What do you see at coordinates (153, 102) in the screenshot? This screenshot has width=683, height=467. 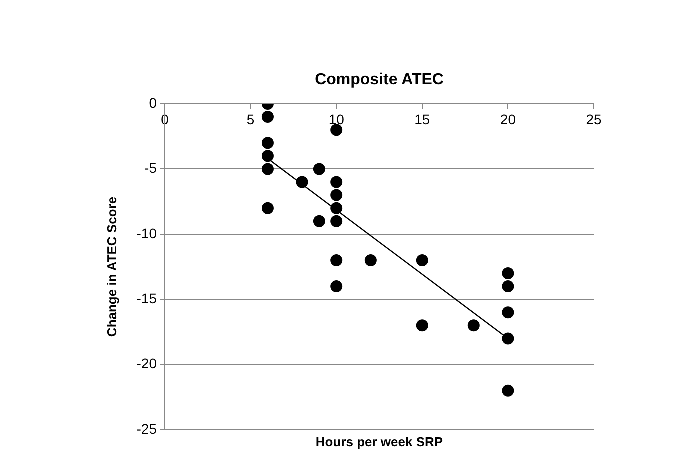 I see `y-tick-label: 0` at bounding box center [153, 102].